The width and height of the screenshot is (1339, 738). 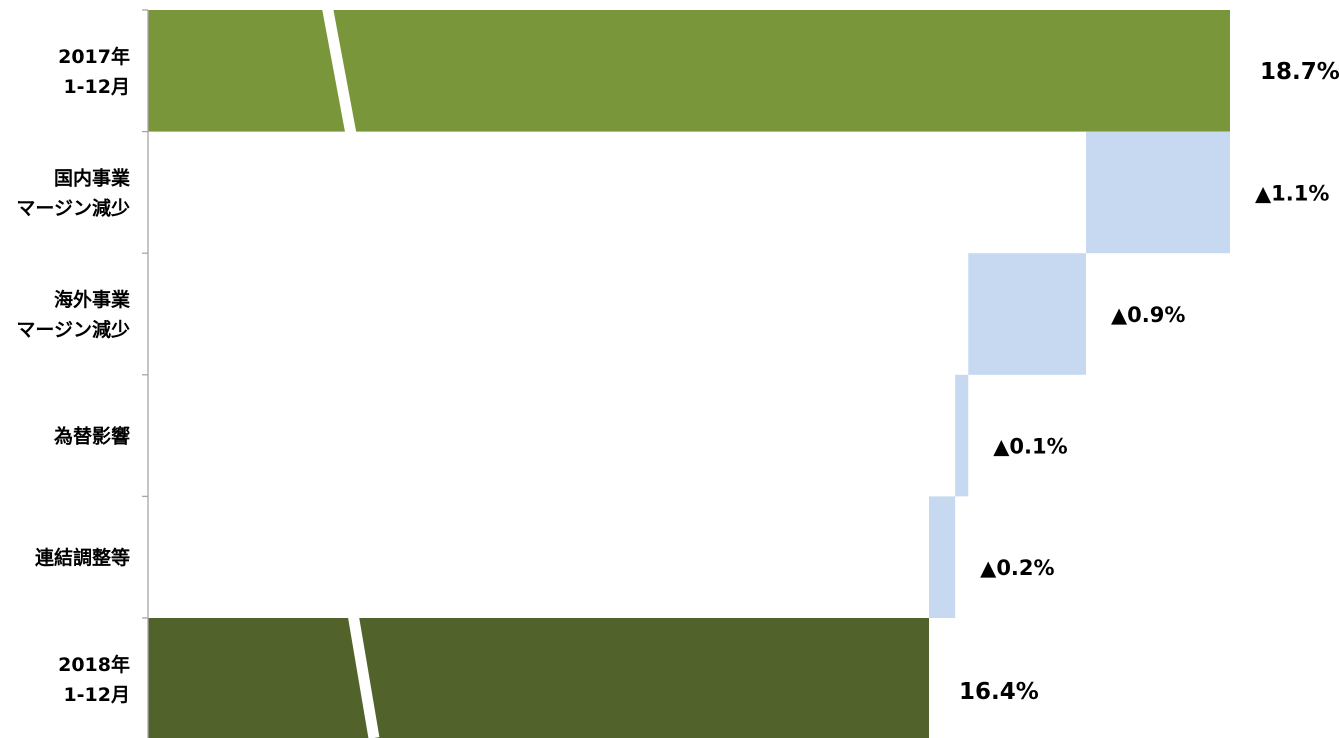 What do you see at coordinates (1148, 315) in the screenshot?
I see `value-label-2: ▲0.9%` at bounding box center [1148, 315].